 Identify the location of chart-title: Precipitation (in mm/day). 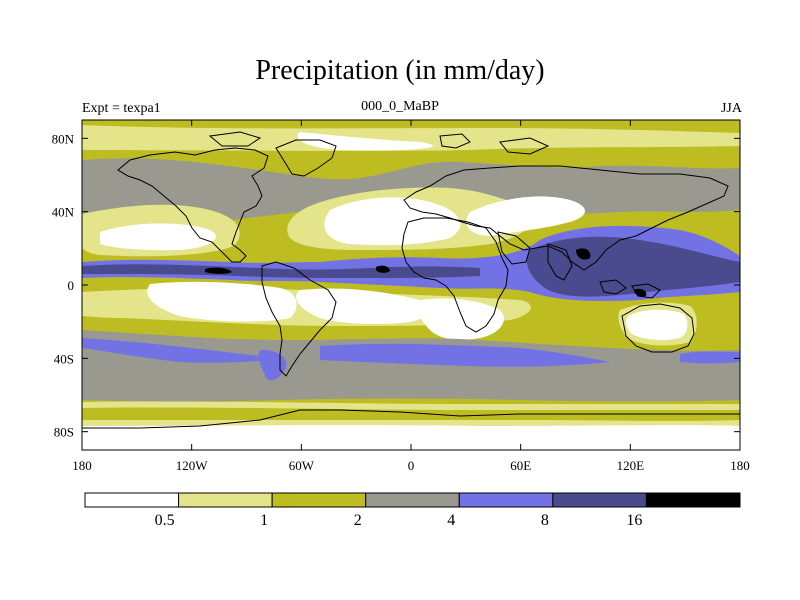
(400, 70).